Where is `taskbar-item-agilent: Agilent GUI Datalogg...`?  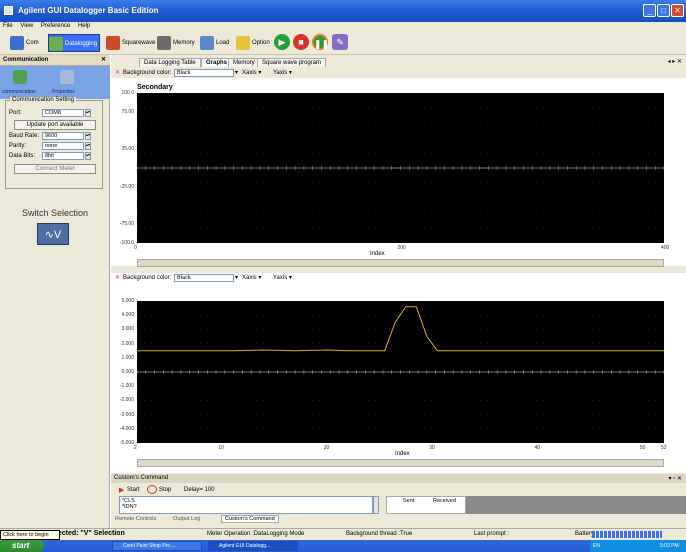
taskbar-item-agilent: Agilent GUI Datalogg... is located at coordinates (253, 546).